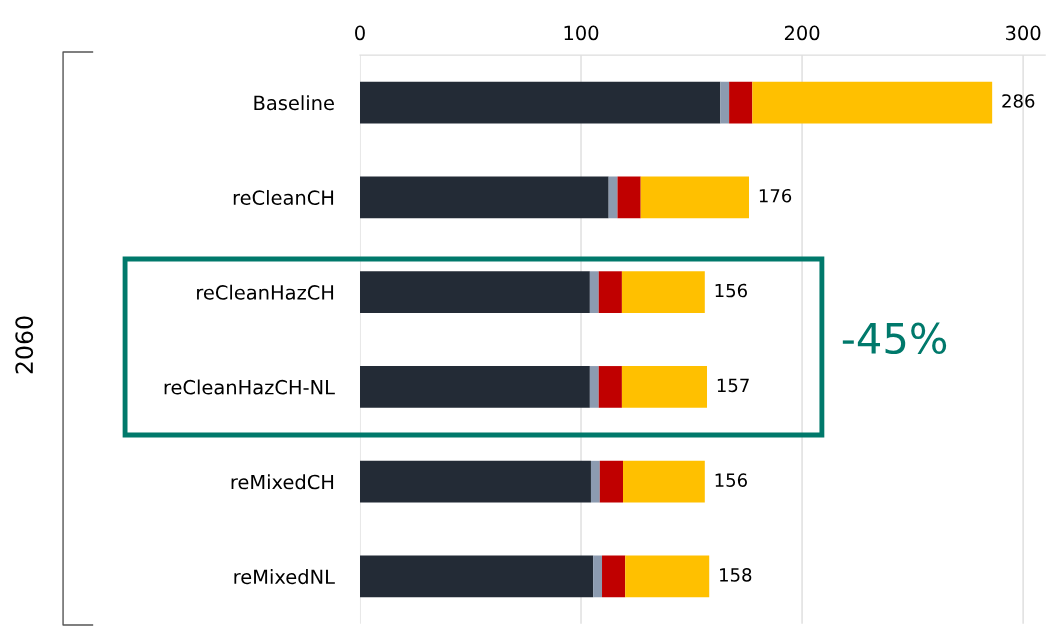 Image resolution: width=1051 pixels, height=627 pixels. What do you see at coordinates (24, 345) in the screenshot?
I see `text: 2060` at bounding box center [24, 345].